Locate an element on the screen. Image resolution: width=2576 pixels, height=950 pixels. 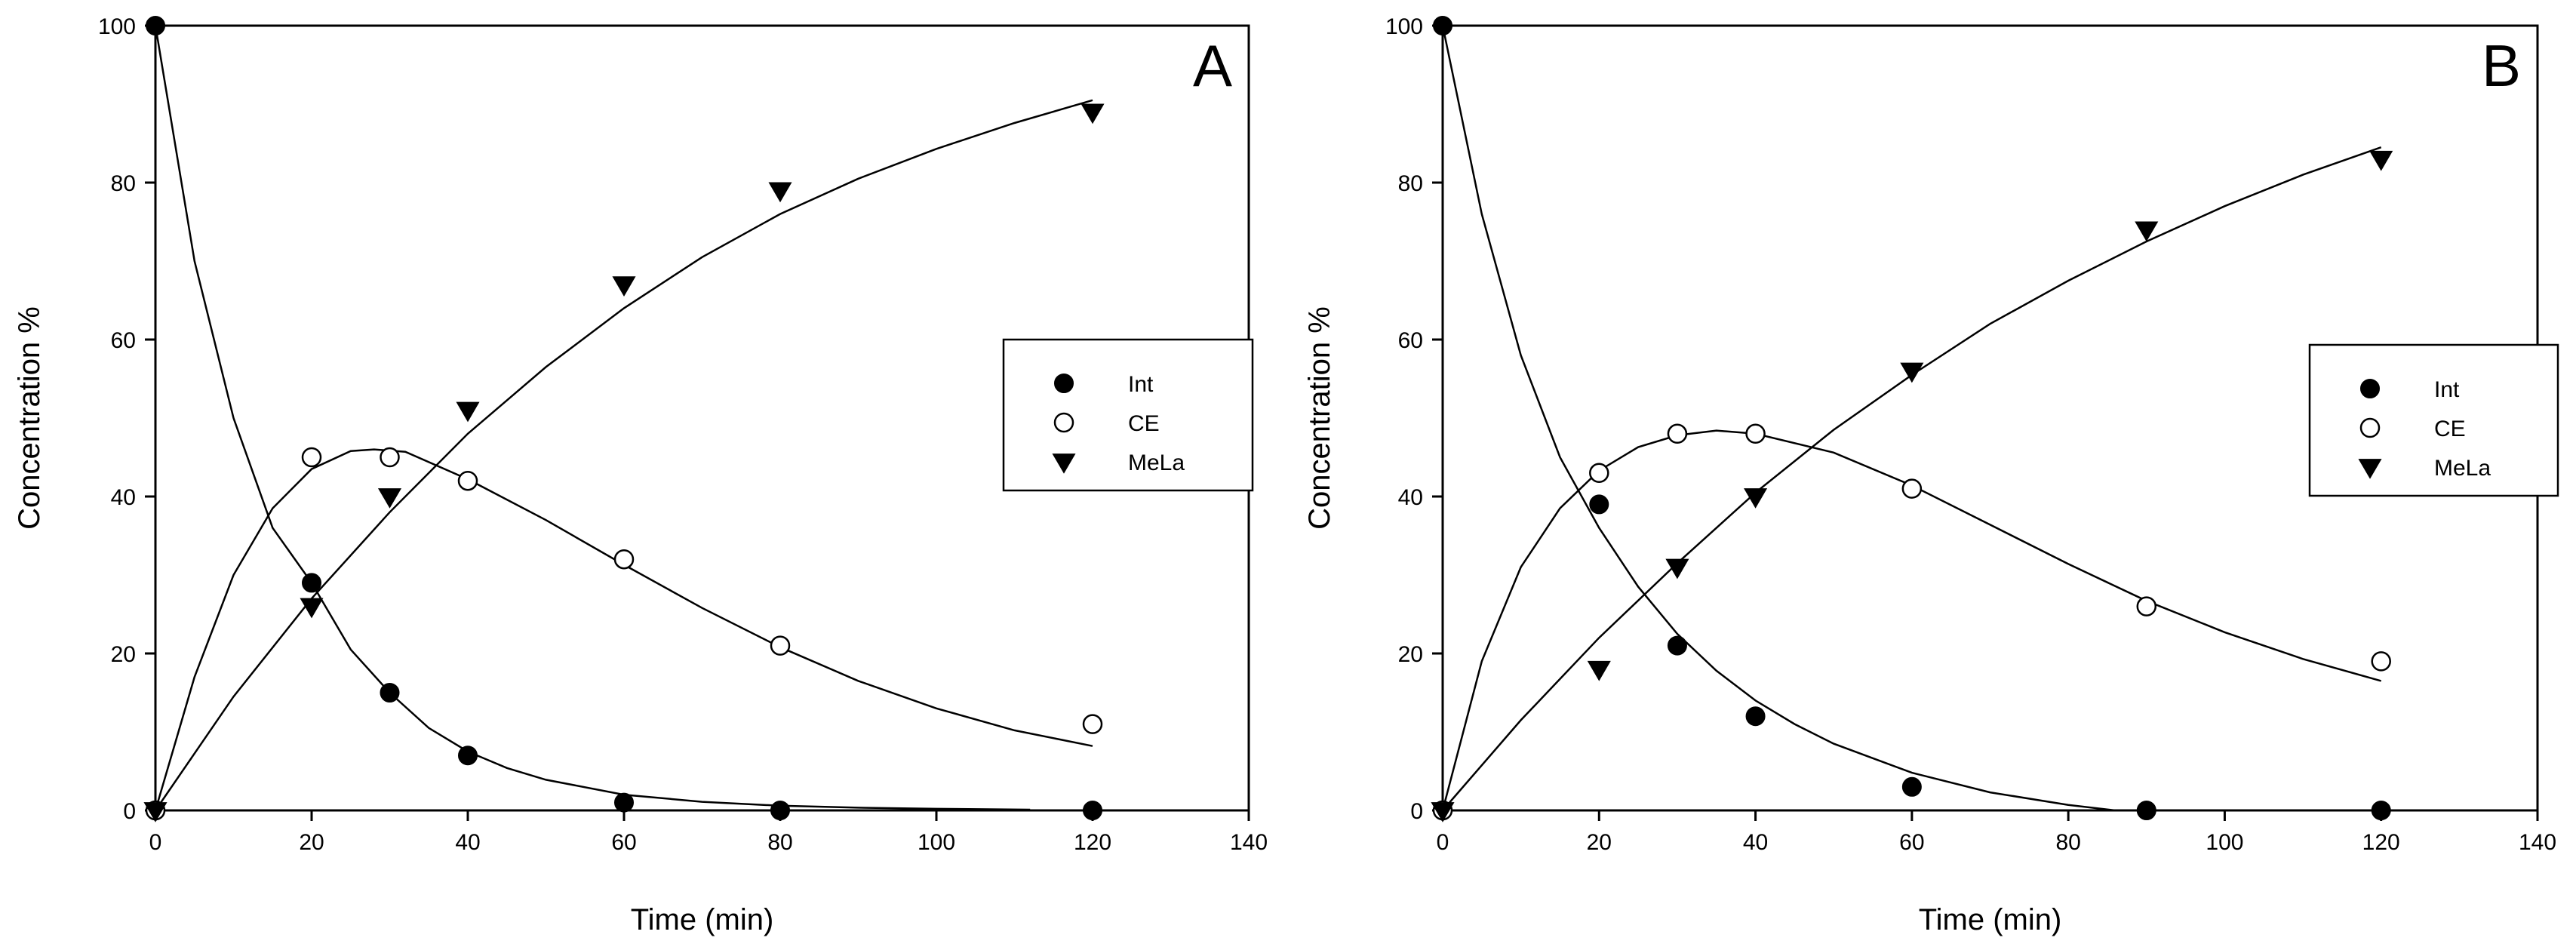
x-tick-label: 40 is located at coordinates (1755, 842).